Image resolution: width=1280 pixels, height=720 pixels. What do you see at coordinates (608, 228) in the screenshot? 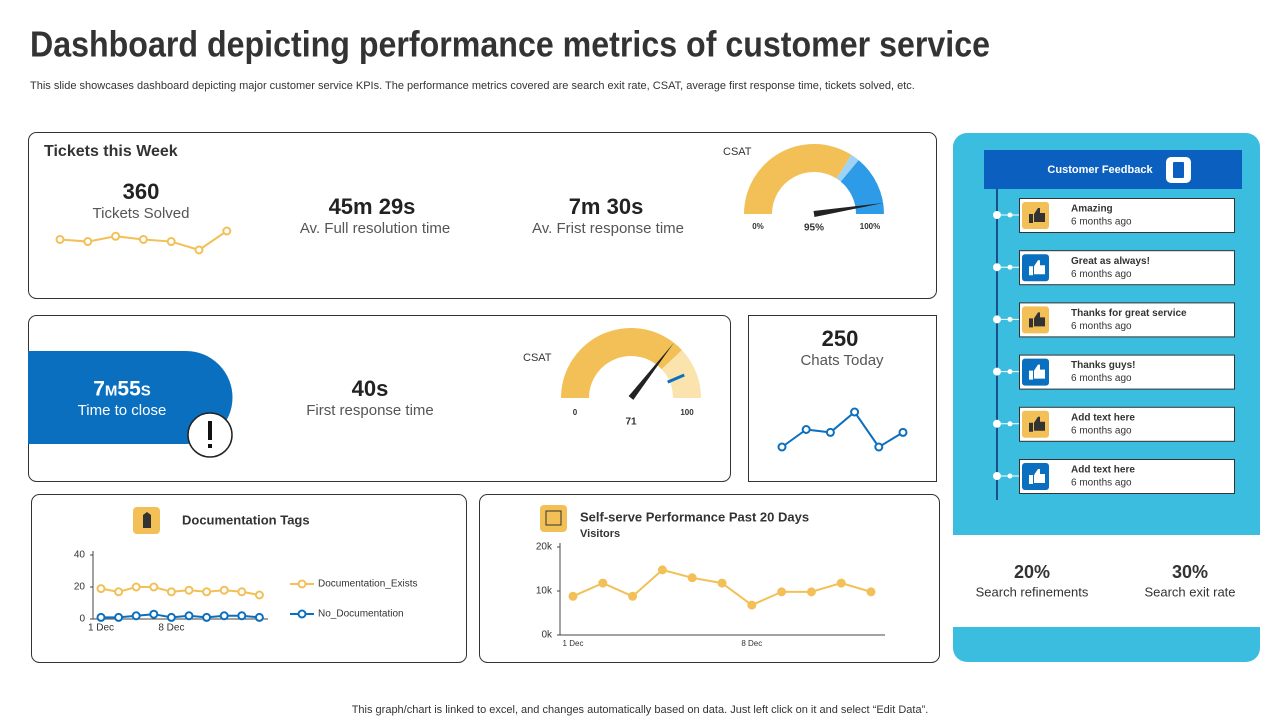
I see `kpi-label: Av. Frist response time` at bounding box center [608, 228].